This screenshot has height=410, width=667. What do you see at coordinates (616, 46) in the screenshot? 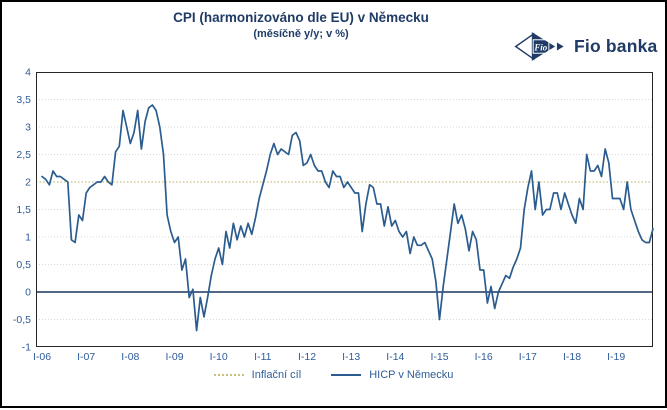
I see `brand-name: Fio banka` at bounding box center [616, 46].